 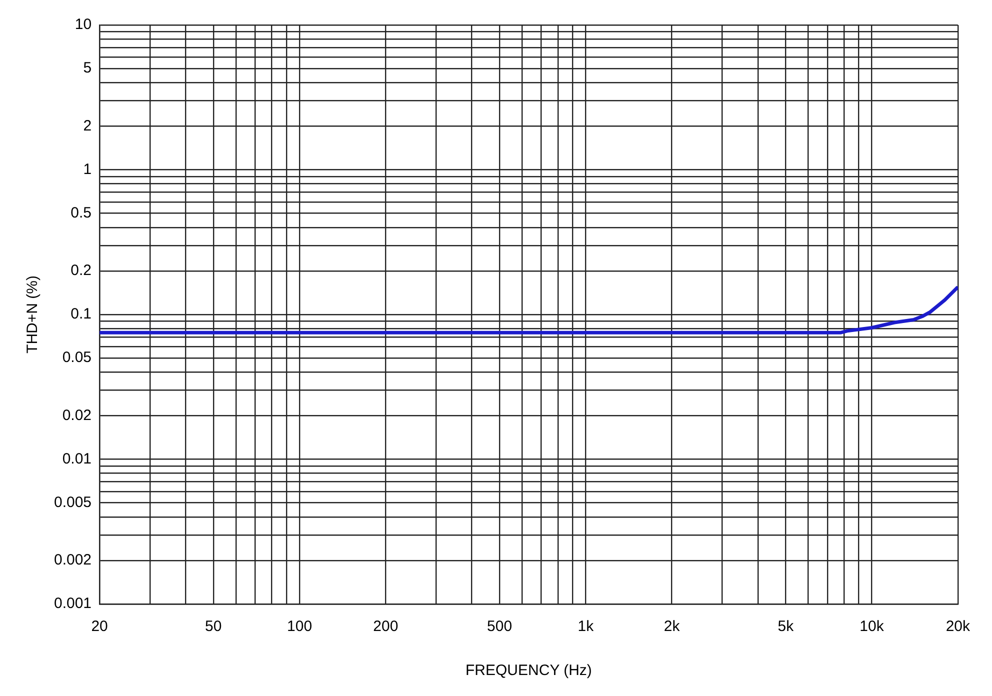 What do you see at coordinates (83, 25) in the screenshot?
I see `y-tick-label: 10` at bounding box center [83, 25].